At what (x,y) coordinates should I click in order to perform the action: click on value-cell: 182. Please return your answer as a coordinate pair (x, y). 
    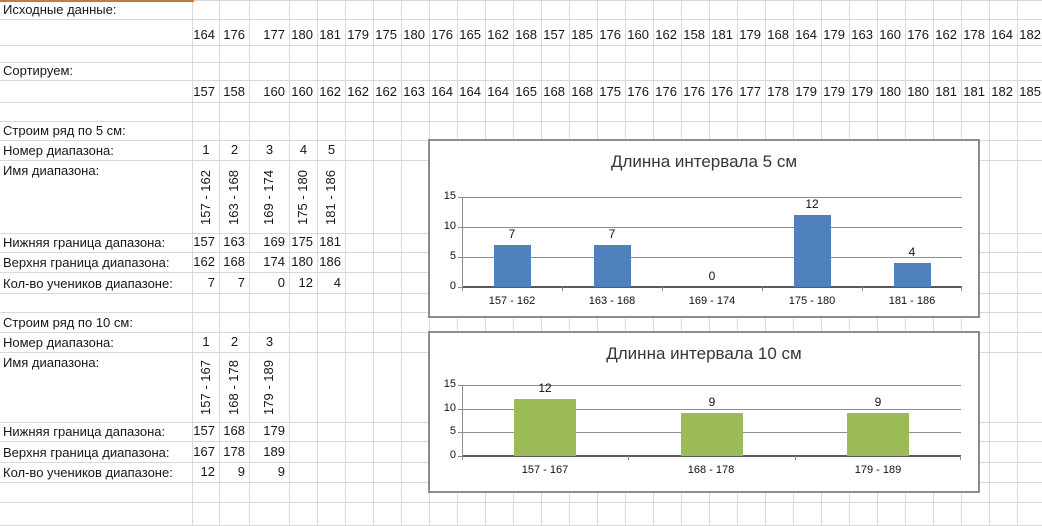
    Looking at the image, I should click on (1030, 33).